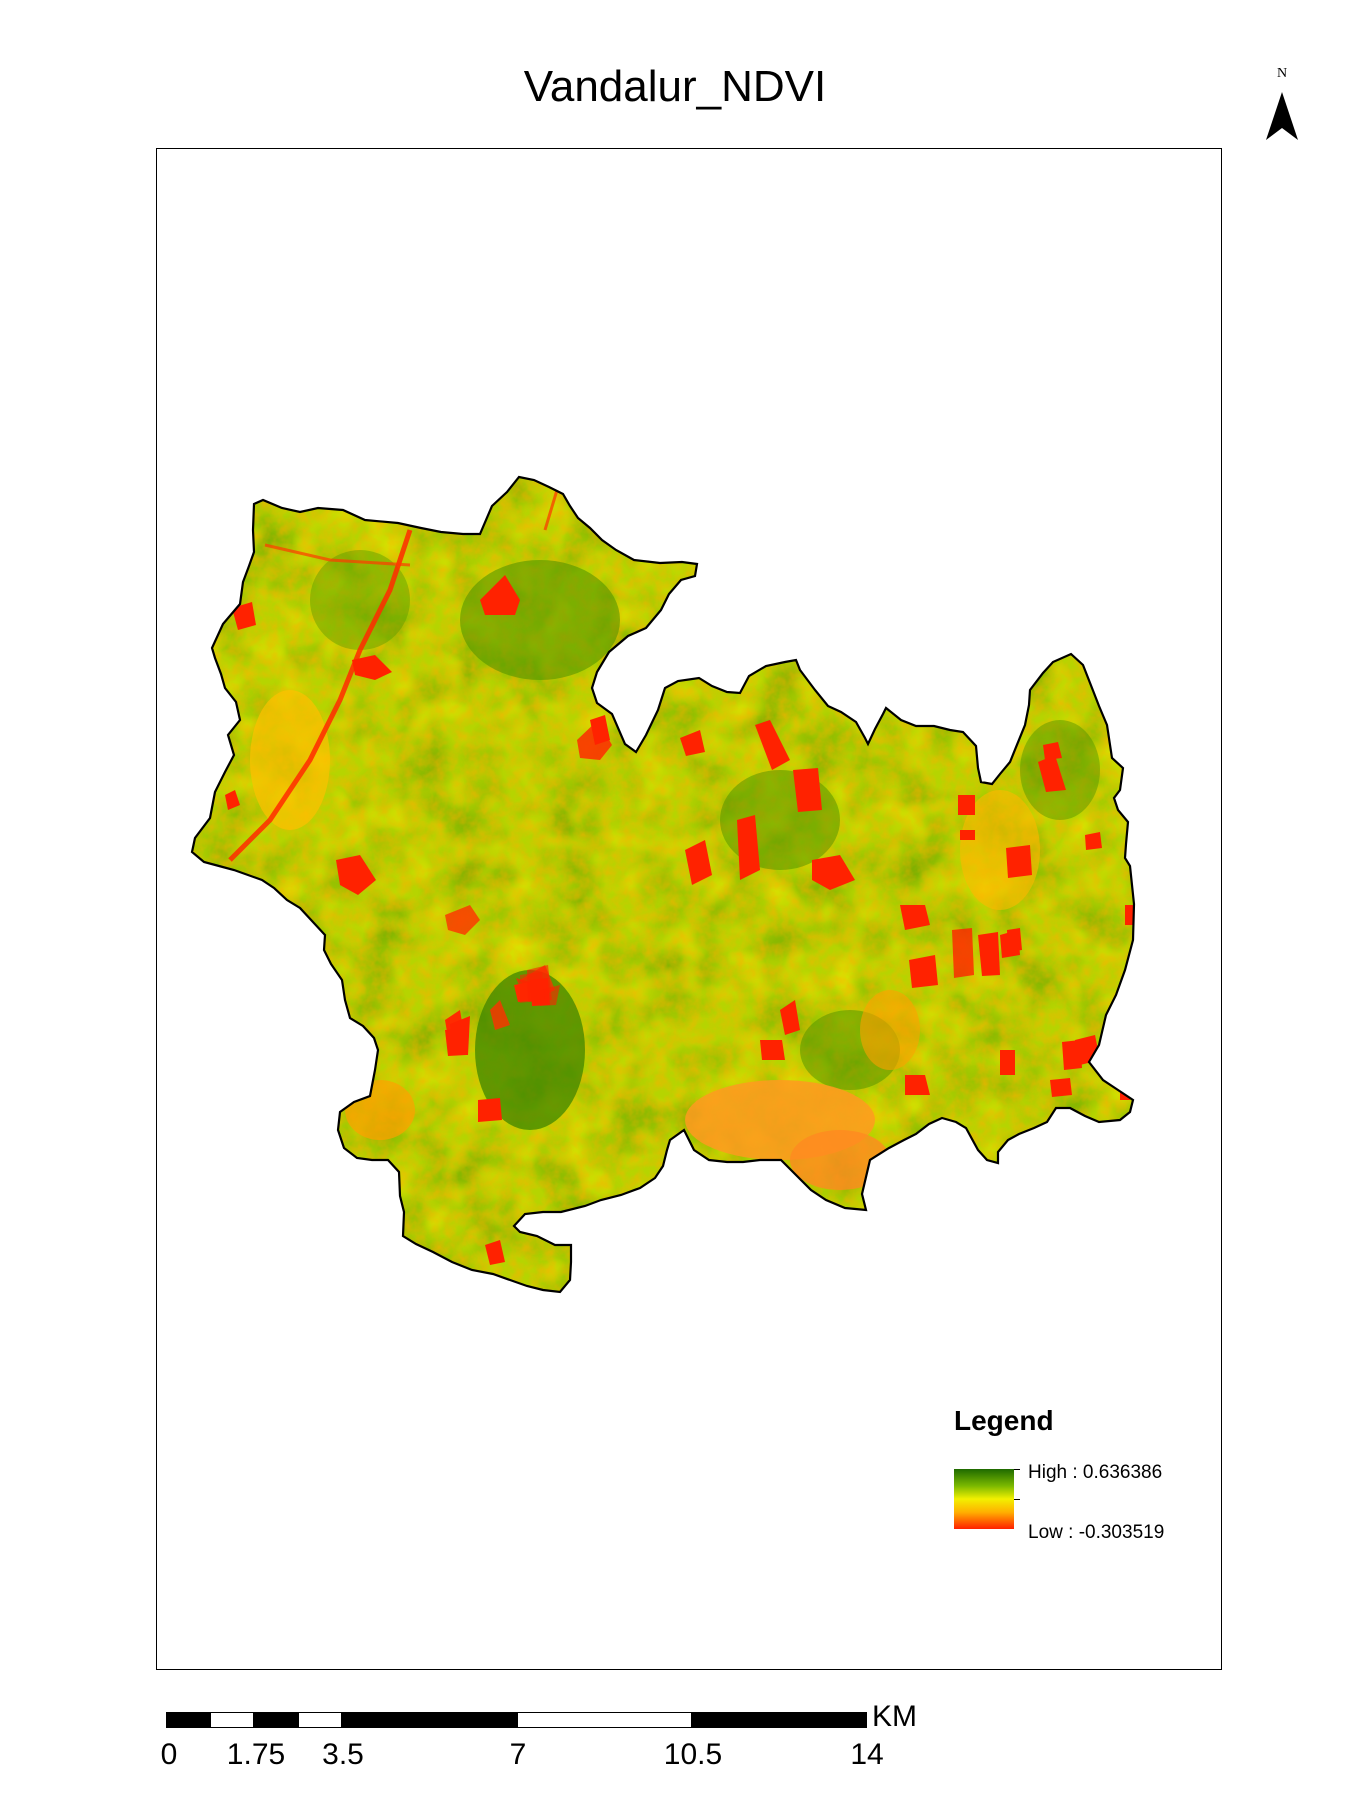  I want to click on legend-tick-high, so click(1017, 1469).